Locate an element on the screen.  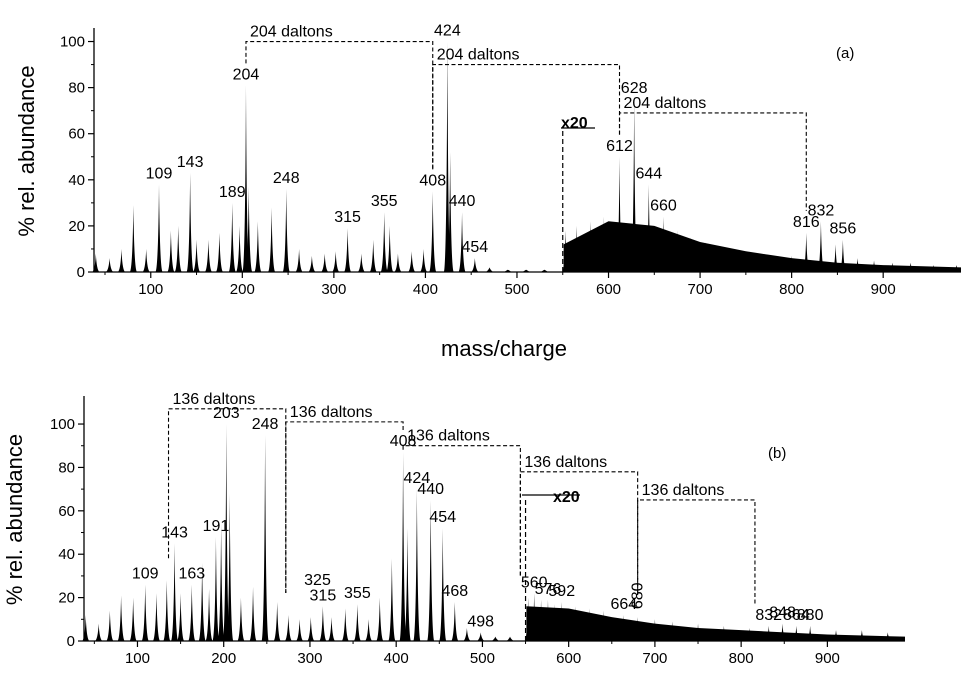
peak-label: 204 is located at coordinates (246, 74).